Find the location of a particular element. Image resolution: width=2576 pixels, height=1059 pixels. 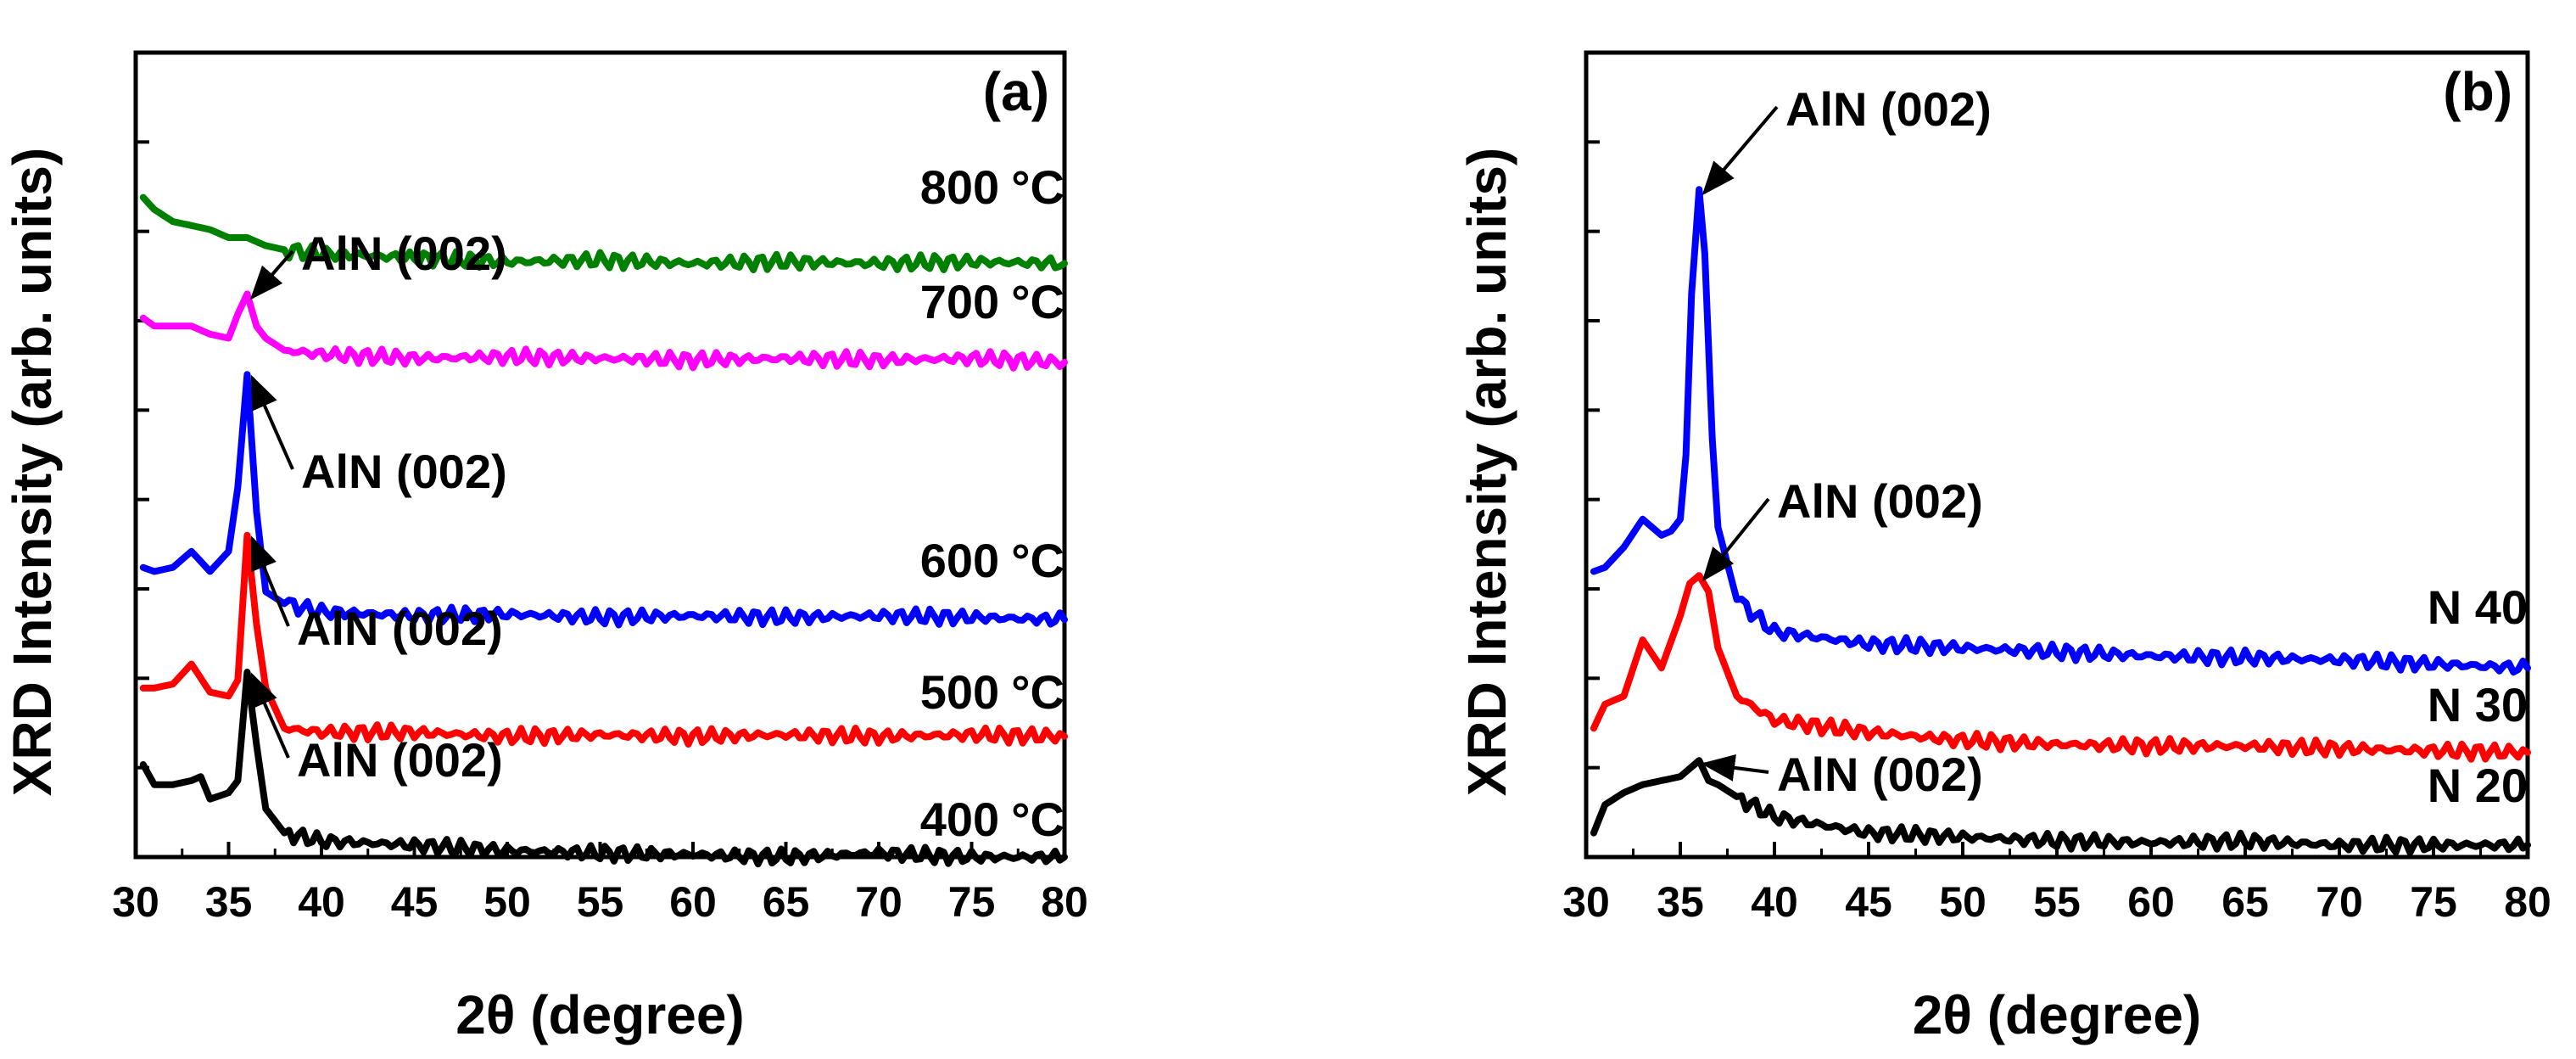

series-label: N 40 is located at coordinates (2478, 607).